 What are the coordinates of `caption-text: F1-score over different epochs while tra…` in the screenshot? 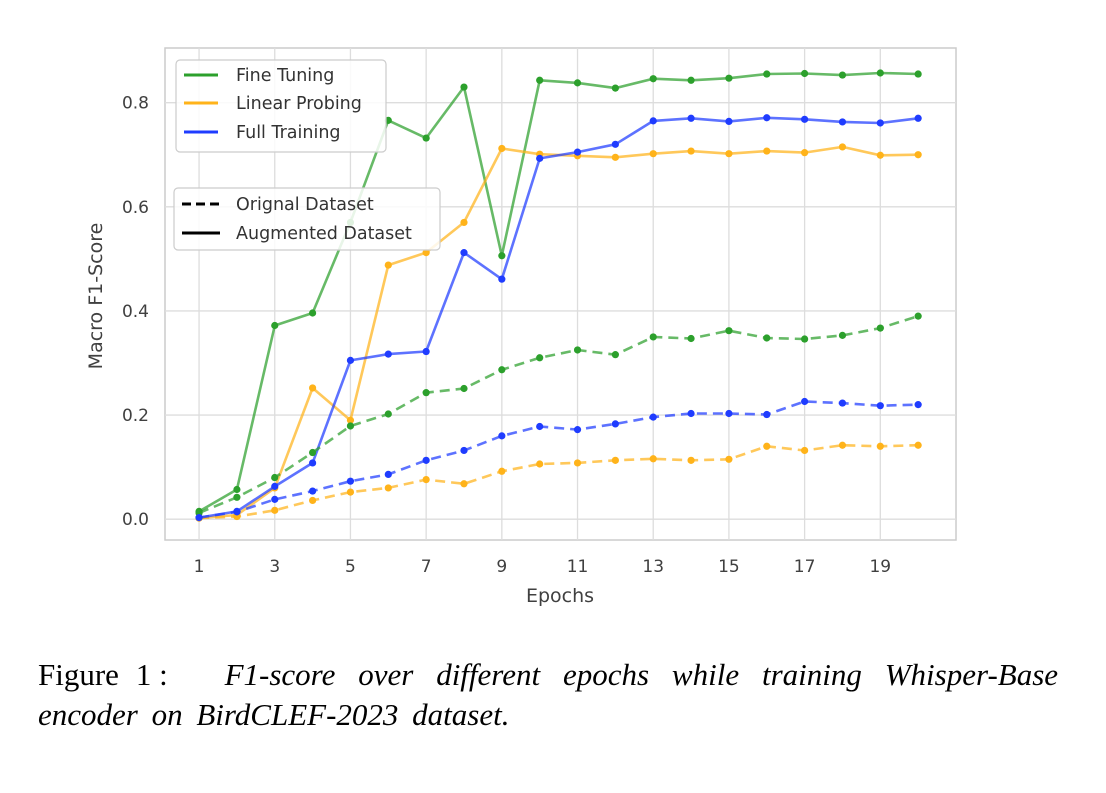 It's located at (548, 694).